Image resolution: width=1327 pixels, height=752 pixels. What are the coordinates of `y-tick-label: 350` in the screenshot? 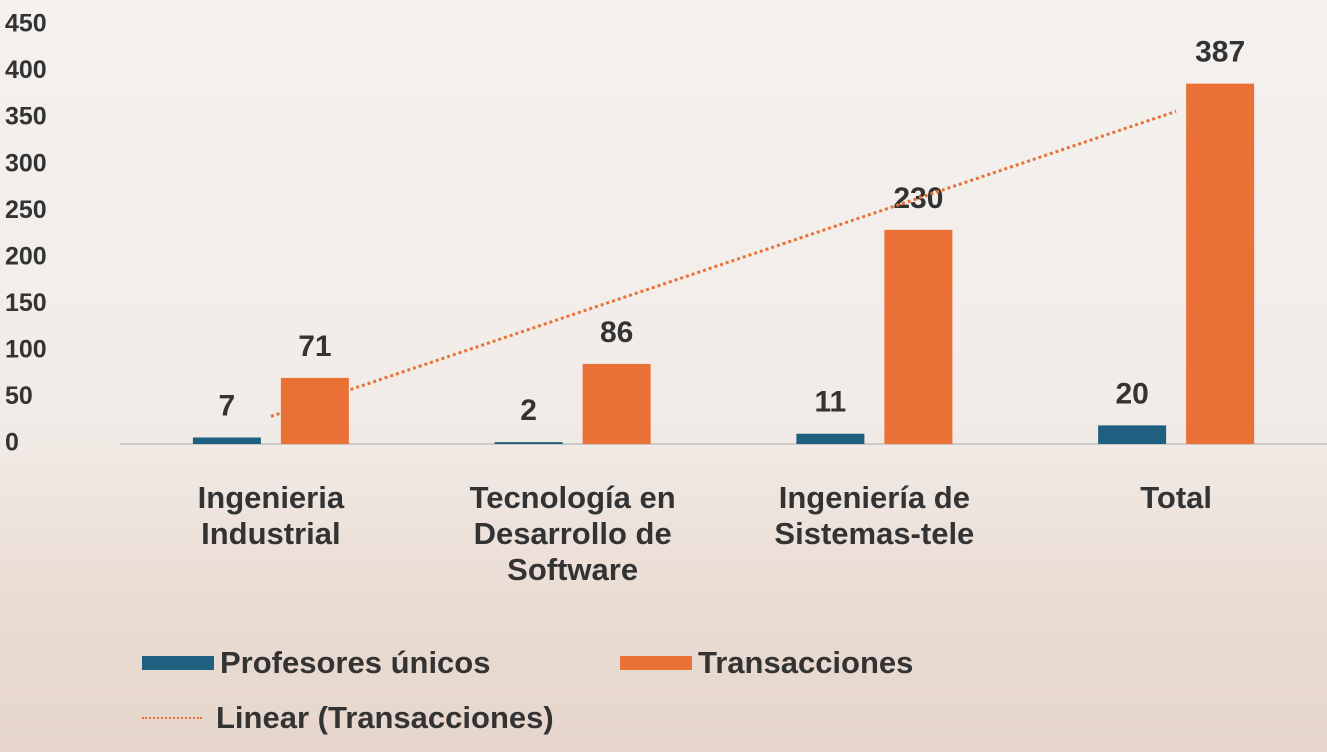 It's located at (26, 117).